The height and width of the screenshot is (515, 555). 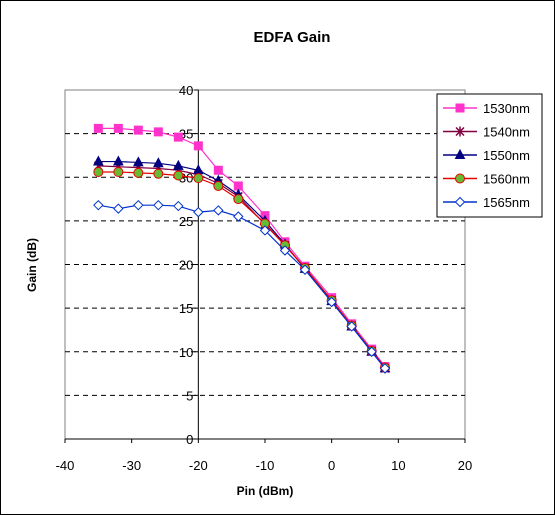 What do you see at coordinates (506, 179) in the screenshot?
I see `legend-label: 1560nm` at bounding box center [506, 179].